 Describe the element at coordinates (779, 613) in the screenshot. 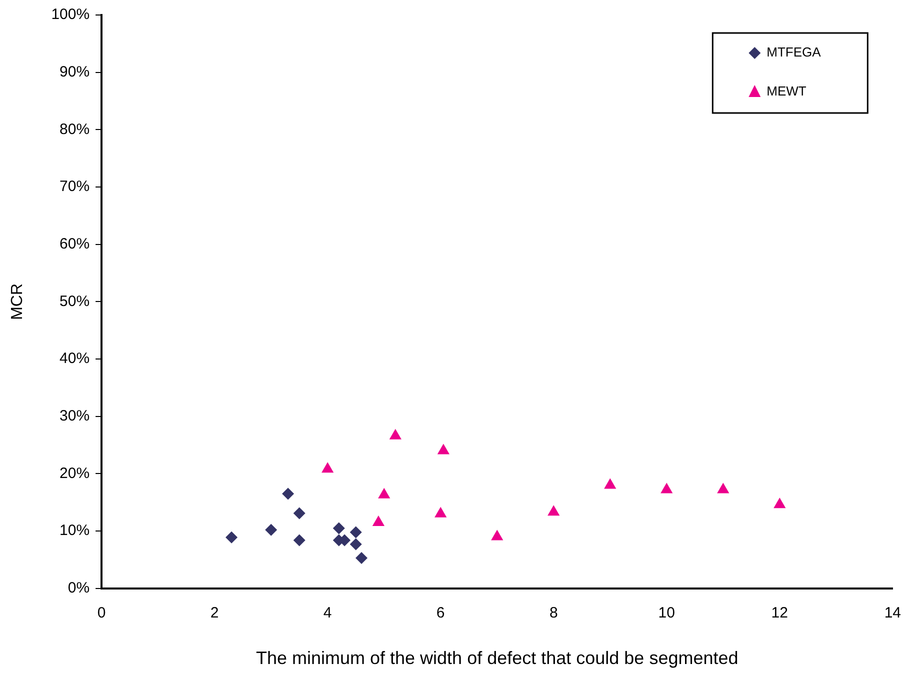

I see `x-tick-label: 12` at that location.